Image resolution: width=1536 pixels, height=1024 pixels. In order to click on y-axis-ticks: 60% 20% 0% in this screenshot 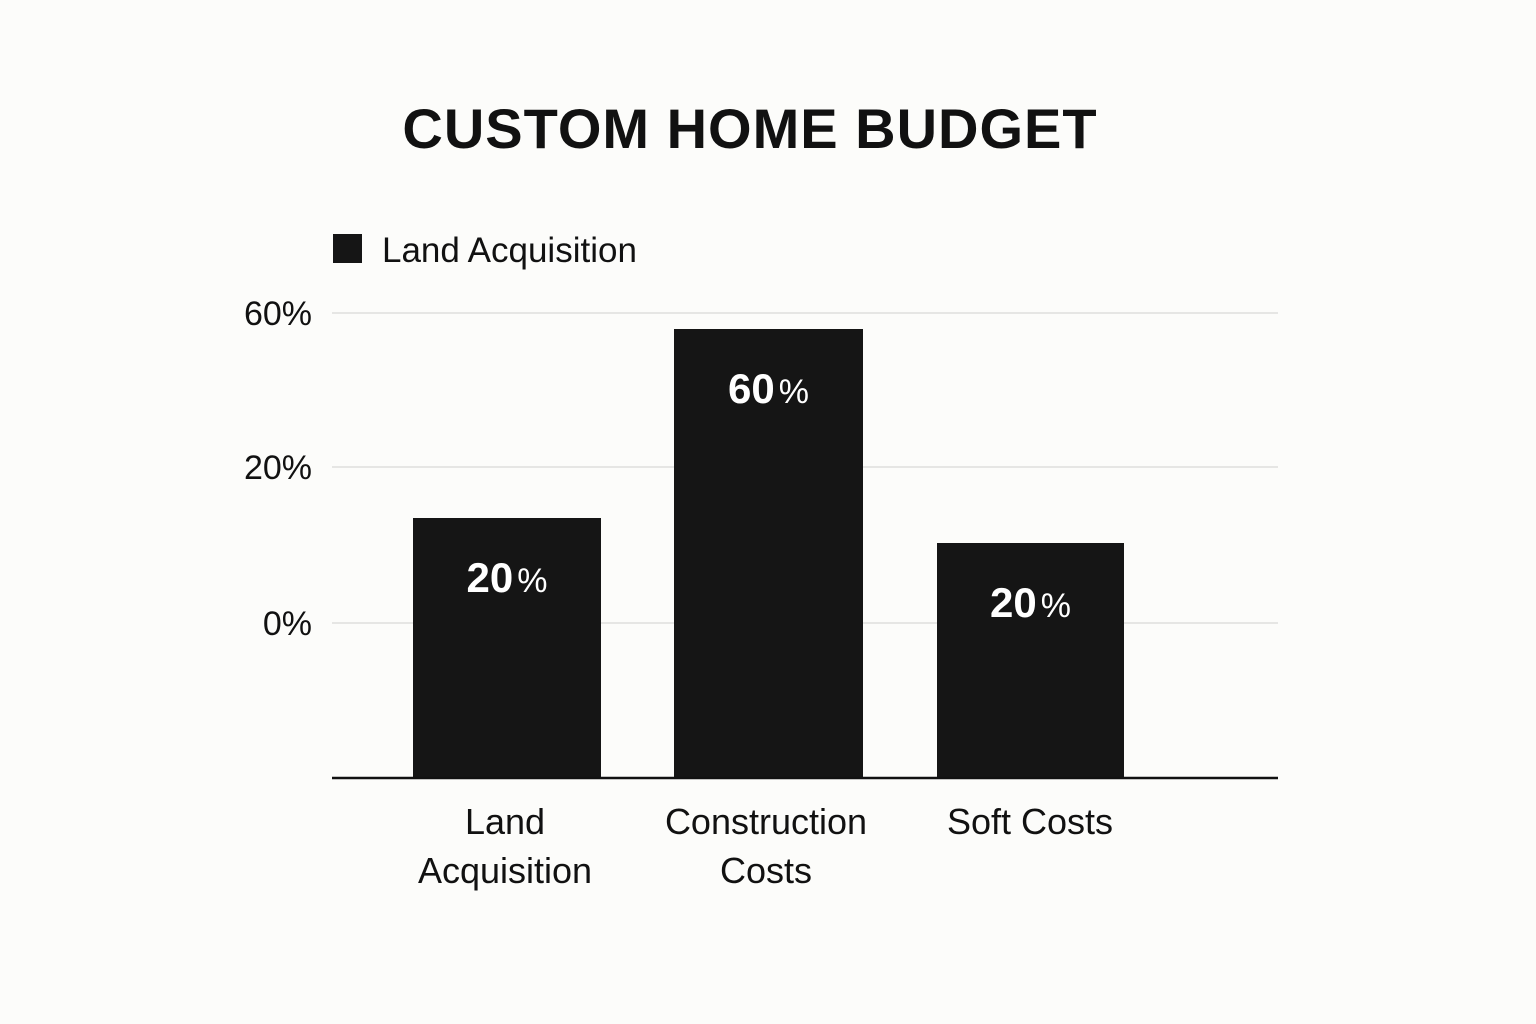, I will do `click(278, 469)`.